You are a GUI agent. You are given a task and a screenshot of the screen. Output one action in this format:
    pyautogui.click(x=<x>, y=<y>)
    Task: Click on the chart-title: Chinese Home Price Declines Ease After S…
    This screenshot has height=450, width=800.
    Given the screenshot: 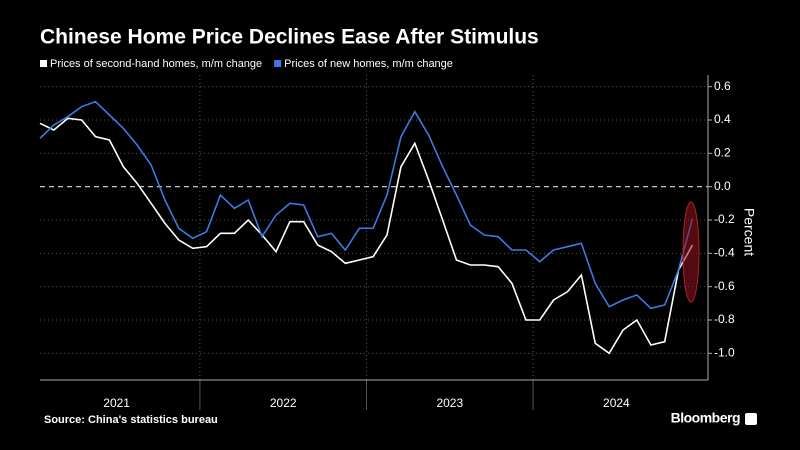 What is the action you would take?
    pyautogui.click(x=289, y=37)
    